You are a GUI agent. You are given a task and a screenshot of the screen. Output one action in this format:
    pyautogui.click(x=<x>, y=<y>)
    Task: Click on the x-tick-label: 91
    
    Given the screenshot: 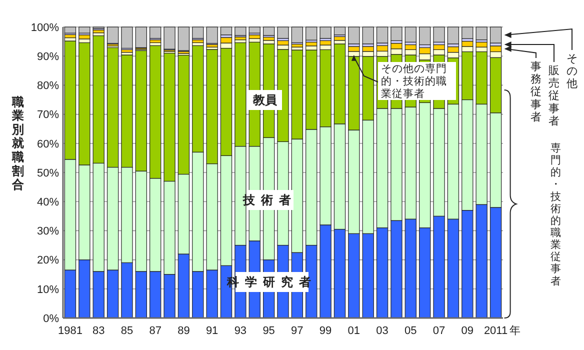 What is the action you would take?
    pyautogui.click(x=212, y=331)
    